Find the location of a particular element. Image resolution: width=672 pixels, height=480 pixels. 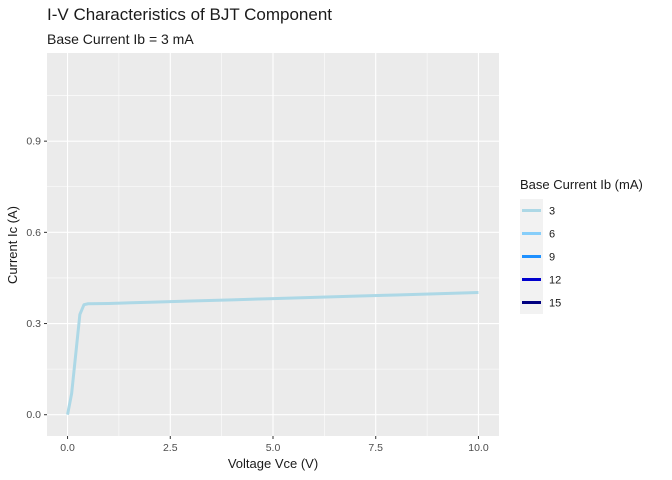

chart-subtitle: Base Current Ib = 3 mA is located at coordinates (120, 39).